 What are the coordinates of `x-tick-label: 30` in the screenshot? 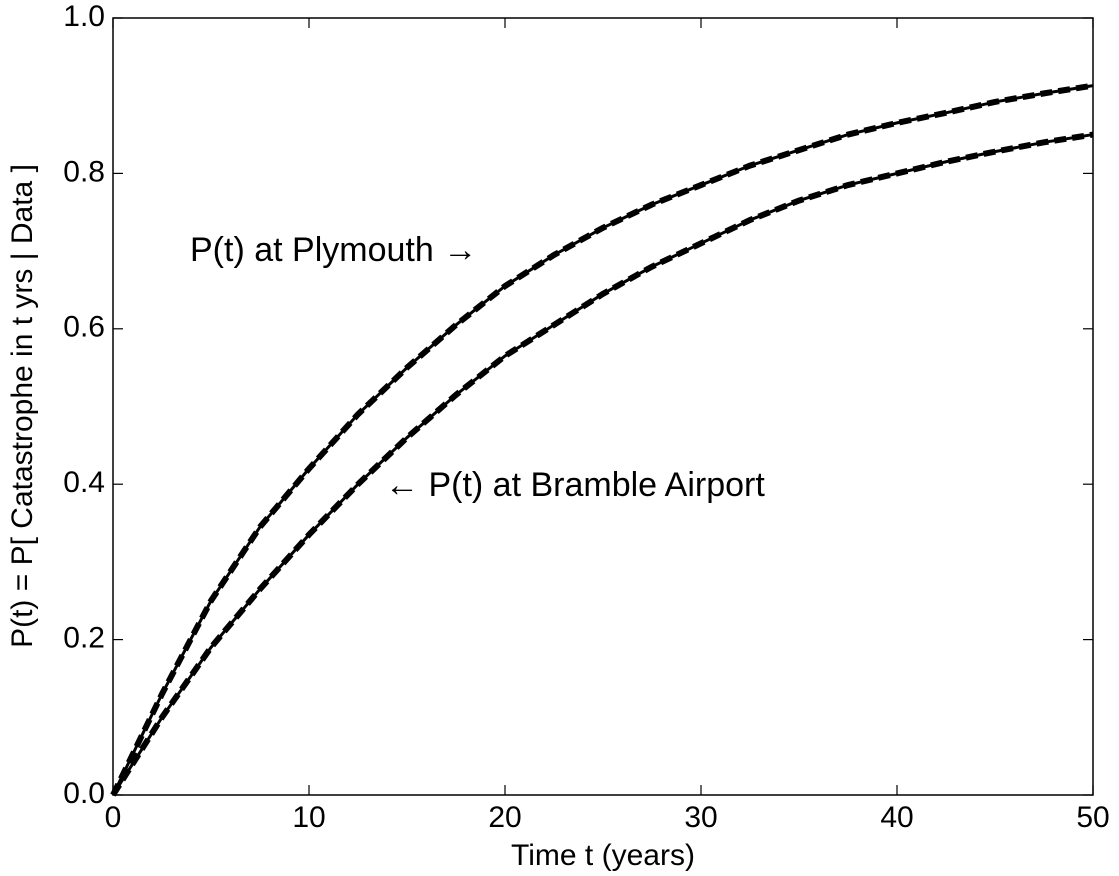 It's located at (700, 817).